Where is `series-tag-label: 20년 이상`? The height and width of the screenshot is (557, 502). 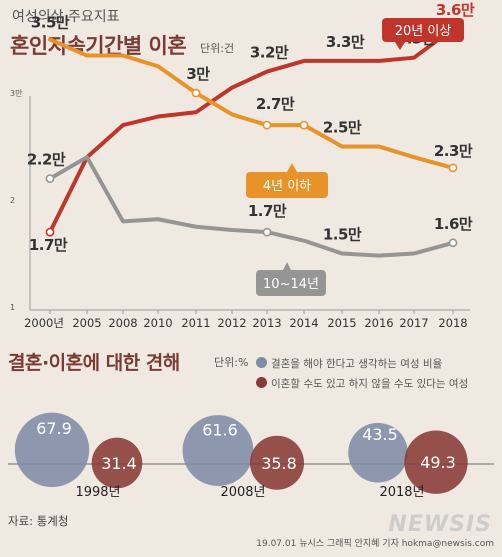
series-tag-label: 20년 이상 is located at coordinates (423, 31).